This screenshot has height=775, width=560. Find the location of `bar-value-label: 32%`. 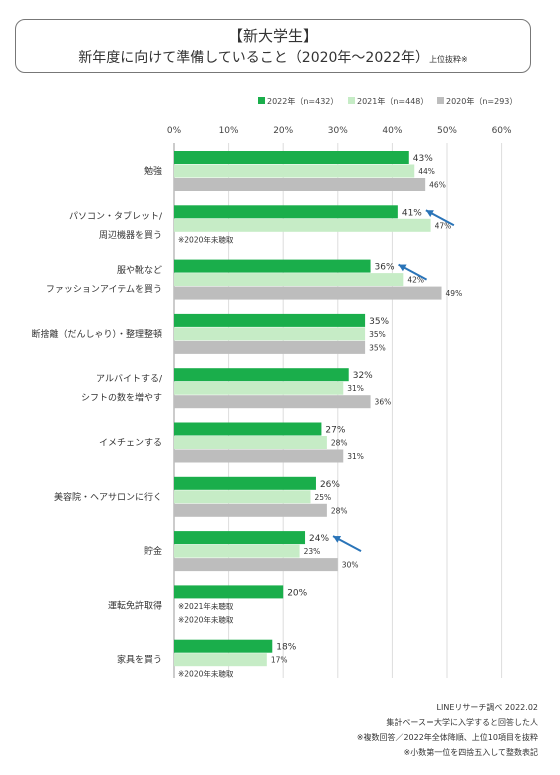

bar-value-label: 32% is located at coordinates (363, 376).